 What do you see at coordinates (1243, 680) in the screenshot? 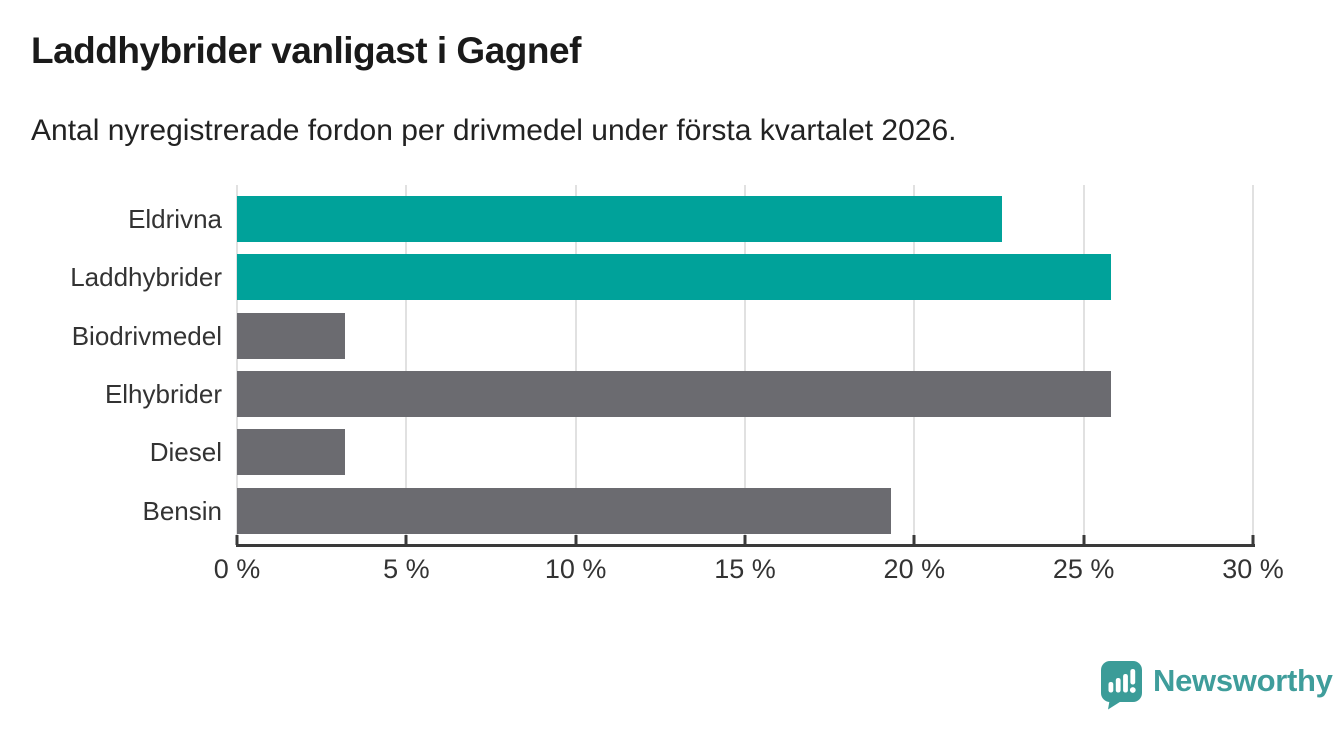
I see `newsworthy-logo-text: Newsworthy` at bounding box center [1243, 680].